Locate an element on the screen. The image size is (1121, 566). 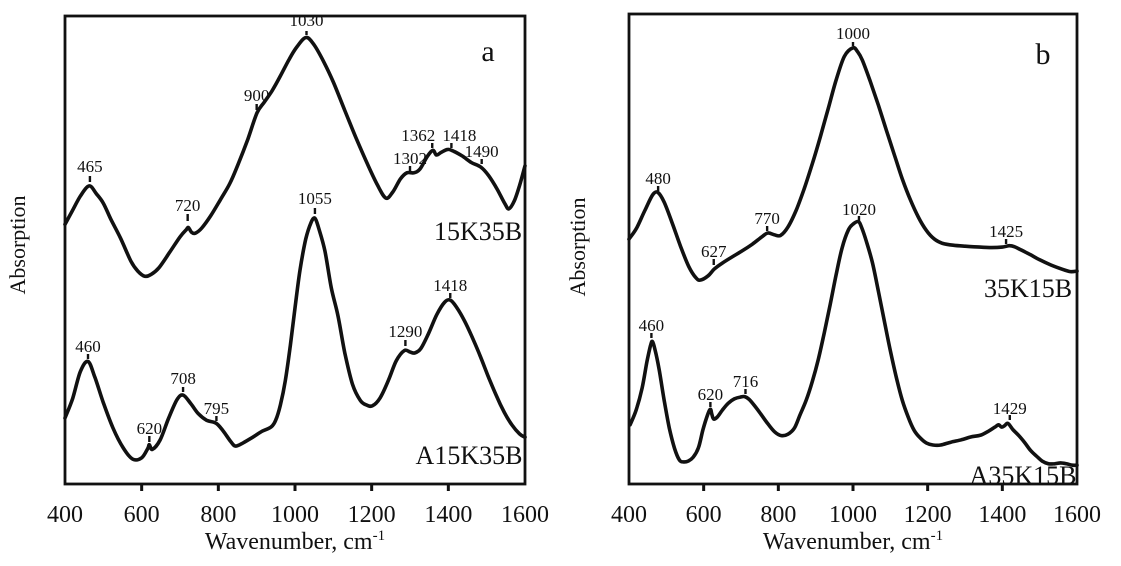
peak-label-A15K35B-1290: 1290 is located at coordinates (405, 331).